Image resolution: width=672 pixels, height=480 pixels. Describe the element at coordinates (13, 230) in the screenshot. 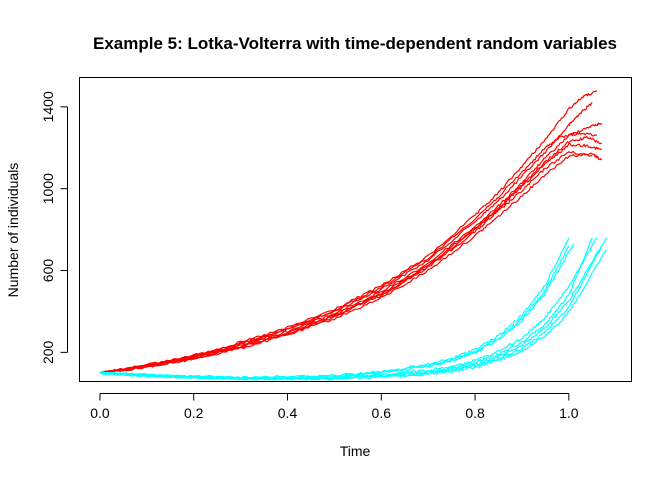

I see `y-axis-label: Number of individuals` at that location.